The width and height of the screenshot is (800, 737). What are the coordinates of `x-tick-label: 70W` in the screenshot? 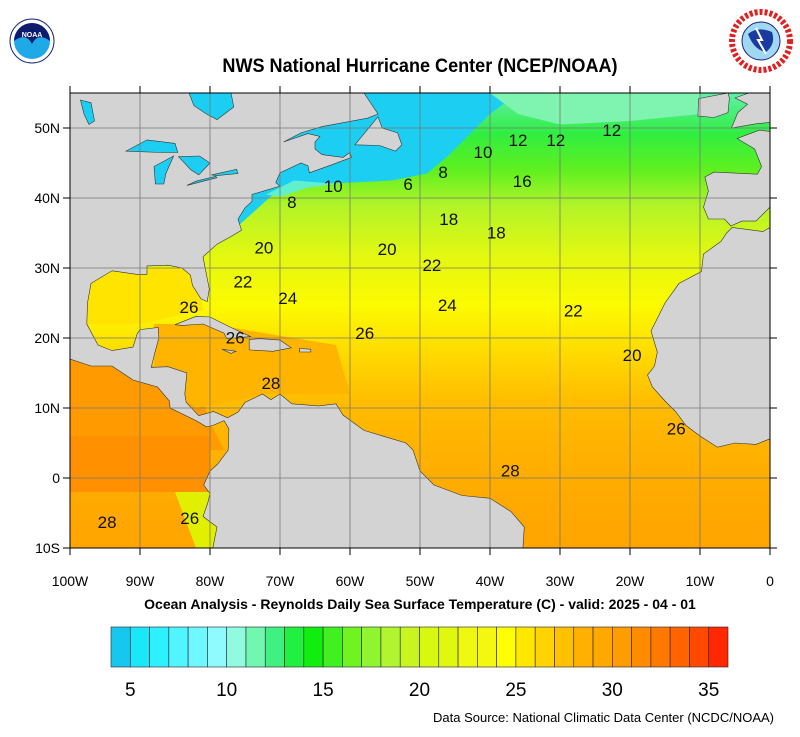 It's located at (281, 581).